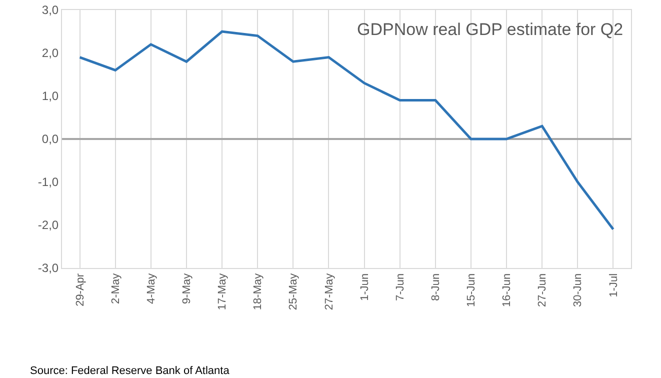 This screenshot has height=378, width=661. What do you see at coordinates (50, 53) in the screenshot?
I see `y-tick-label: 2,0` at bounding box center [50, 53].